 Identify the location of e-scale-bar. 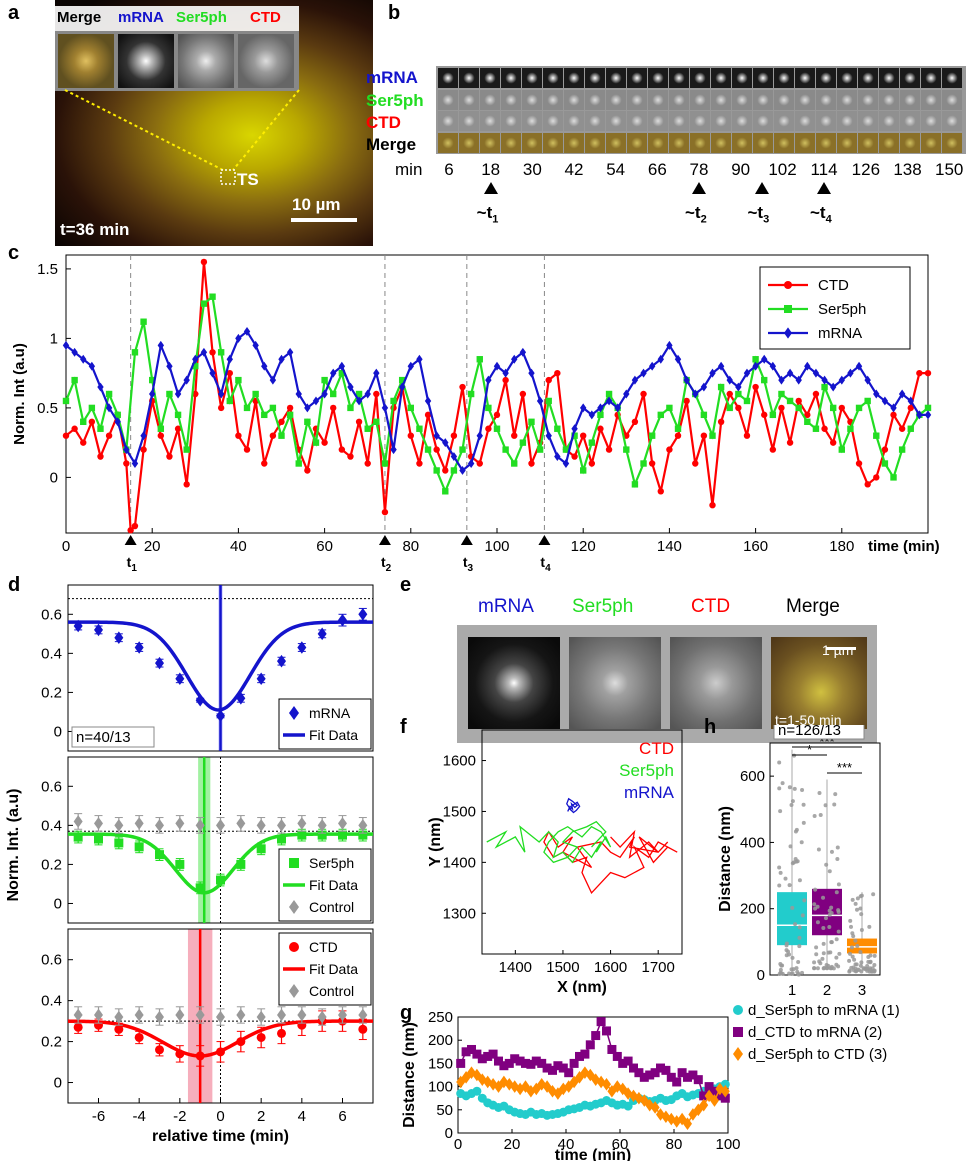
(841, 648).